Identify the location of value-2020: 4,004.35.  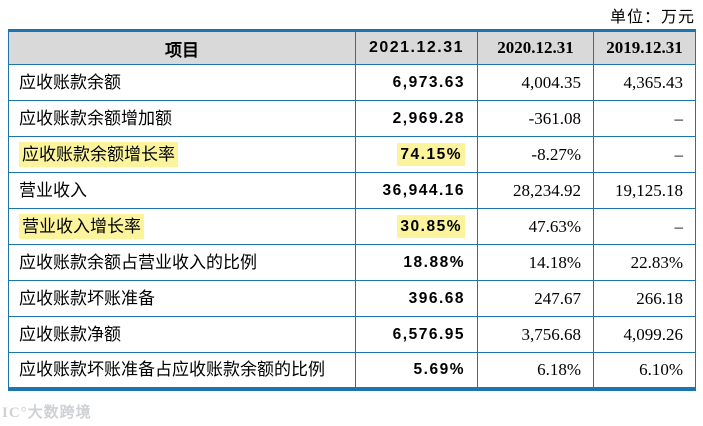
(551, 82).